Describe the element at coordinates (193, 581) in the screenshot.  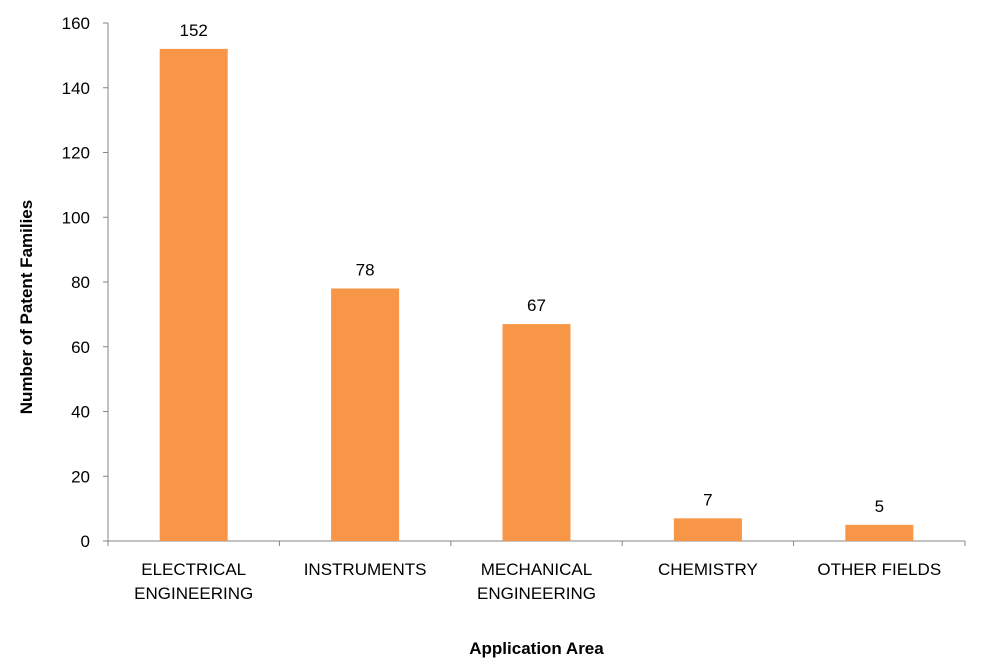
I see `x-category-label: ELECTRICAL ENGINEERING` at that location.